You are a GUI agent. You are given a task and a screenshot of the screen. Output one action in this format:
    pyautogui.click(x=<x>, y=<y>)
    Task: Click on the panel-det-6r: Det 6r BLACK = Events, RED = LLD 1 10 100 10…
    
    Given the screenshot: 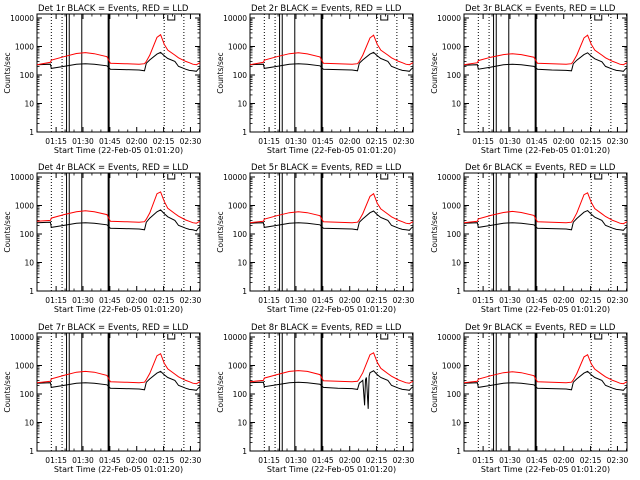 What is the action you would take?
    pyautogui.click(x=529, y=238)
    